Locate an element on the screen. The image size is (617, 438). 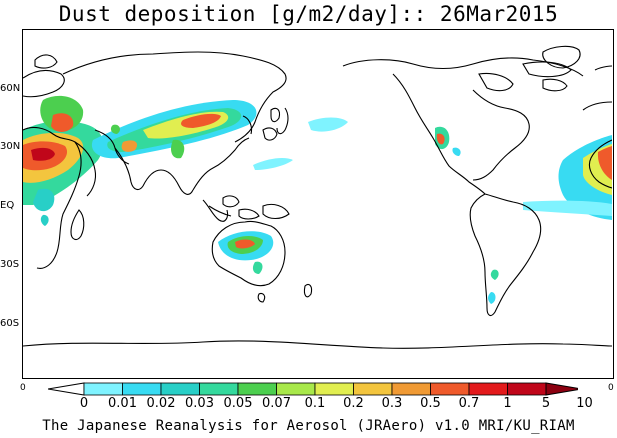
colorbar-tick-label: 0.5 is located at coordinates (430, 403).